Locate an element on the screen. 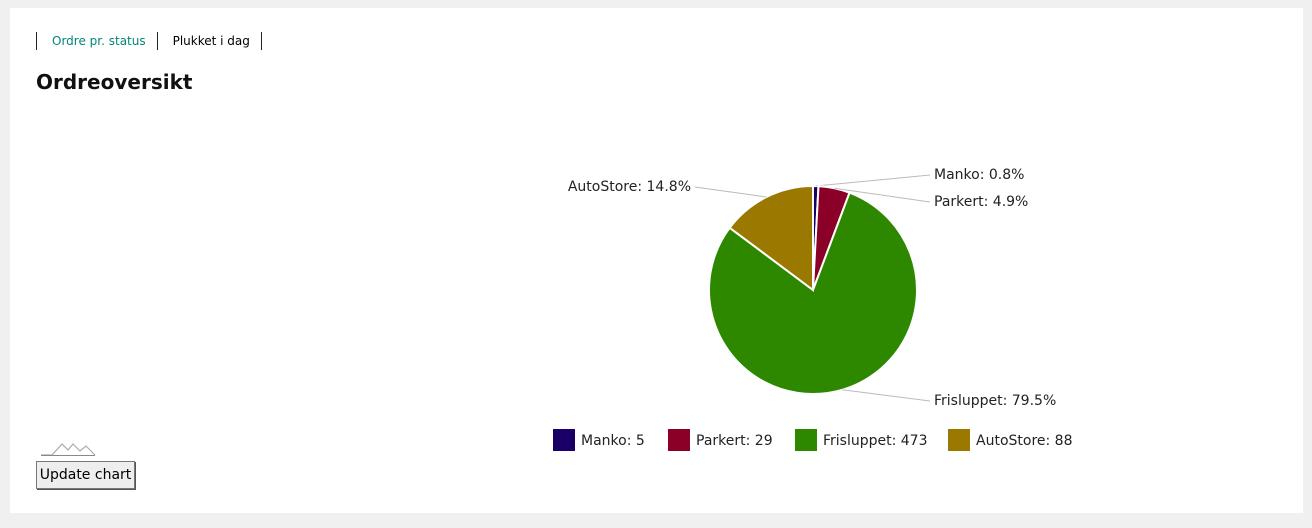 This screenshot has width=1312, height=528. legend-label: Frisluppet: 473 is located at coordinates (875, 441).